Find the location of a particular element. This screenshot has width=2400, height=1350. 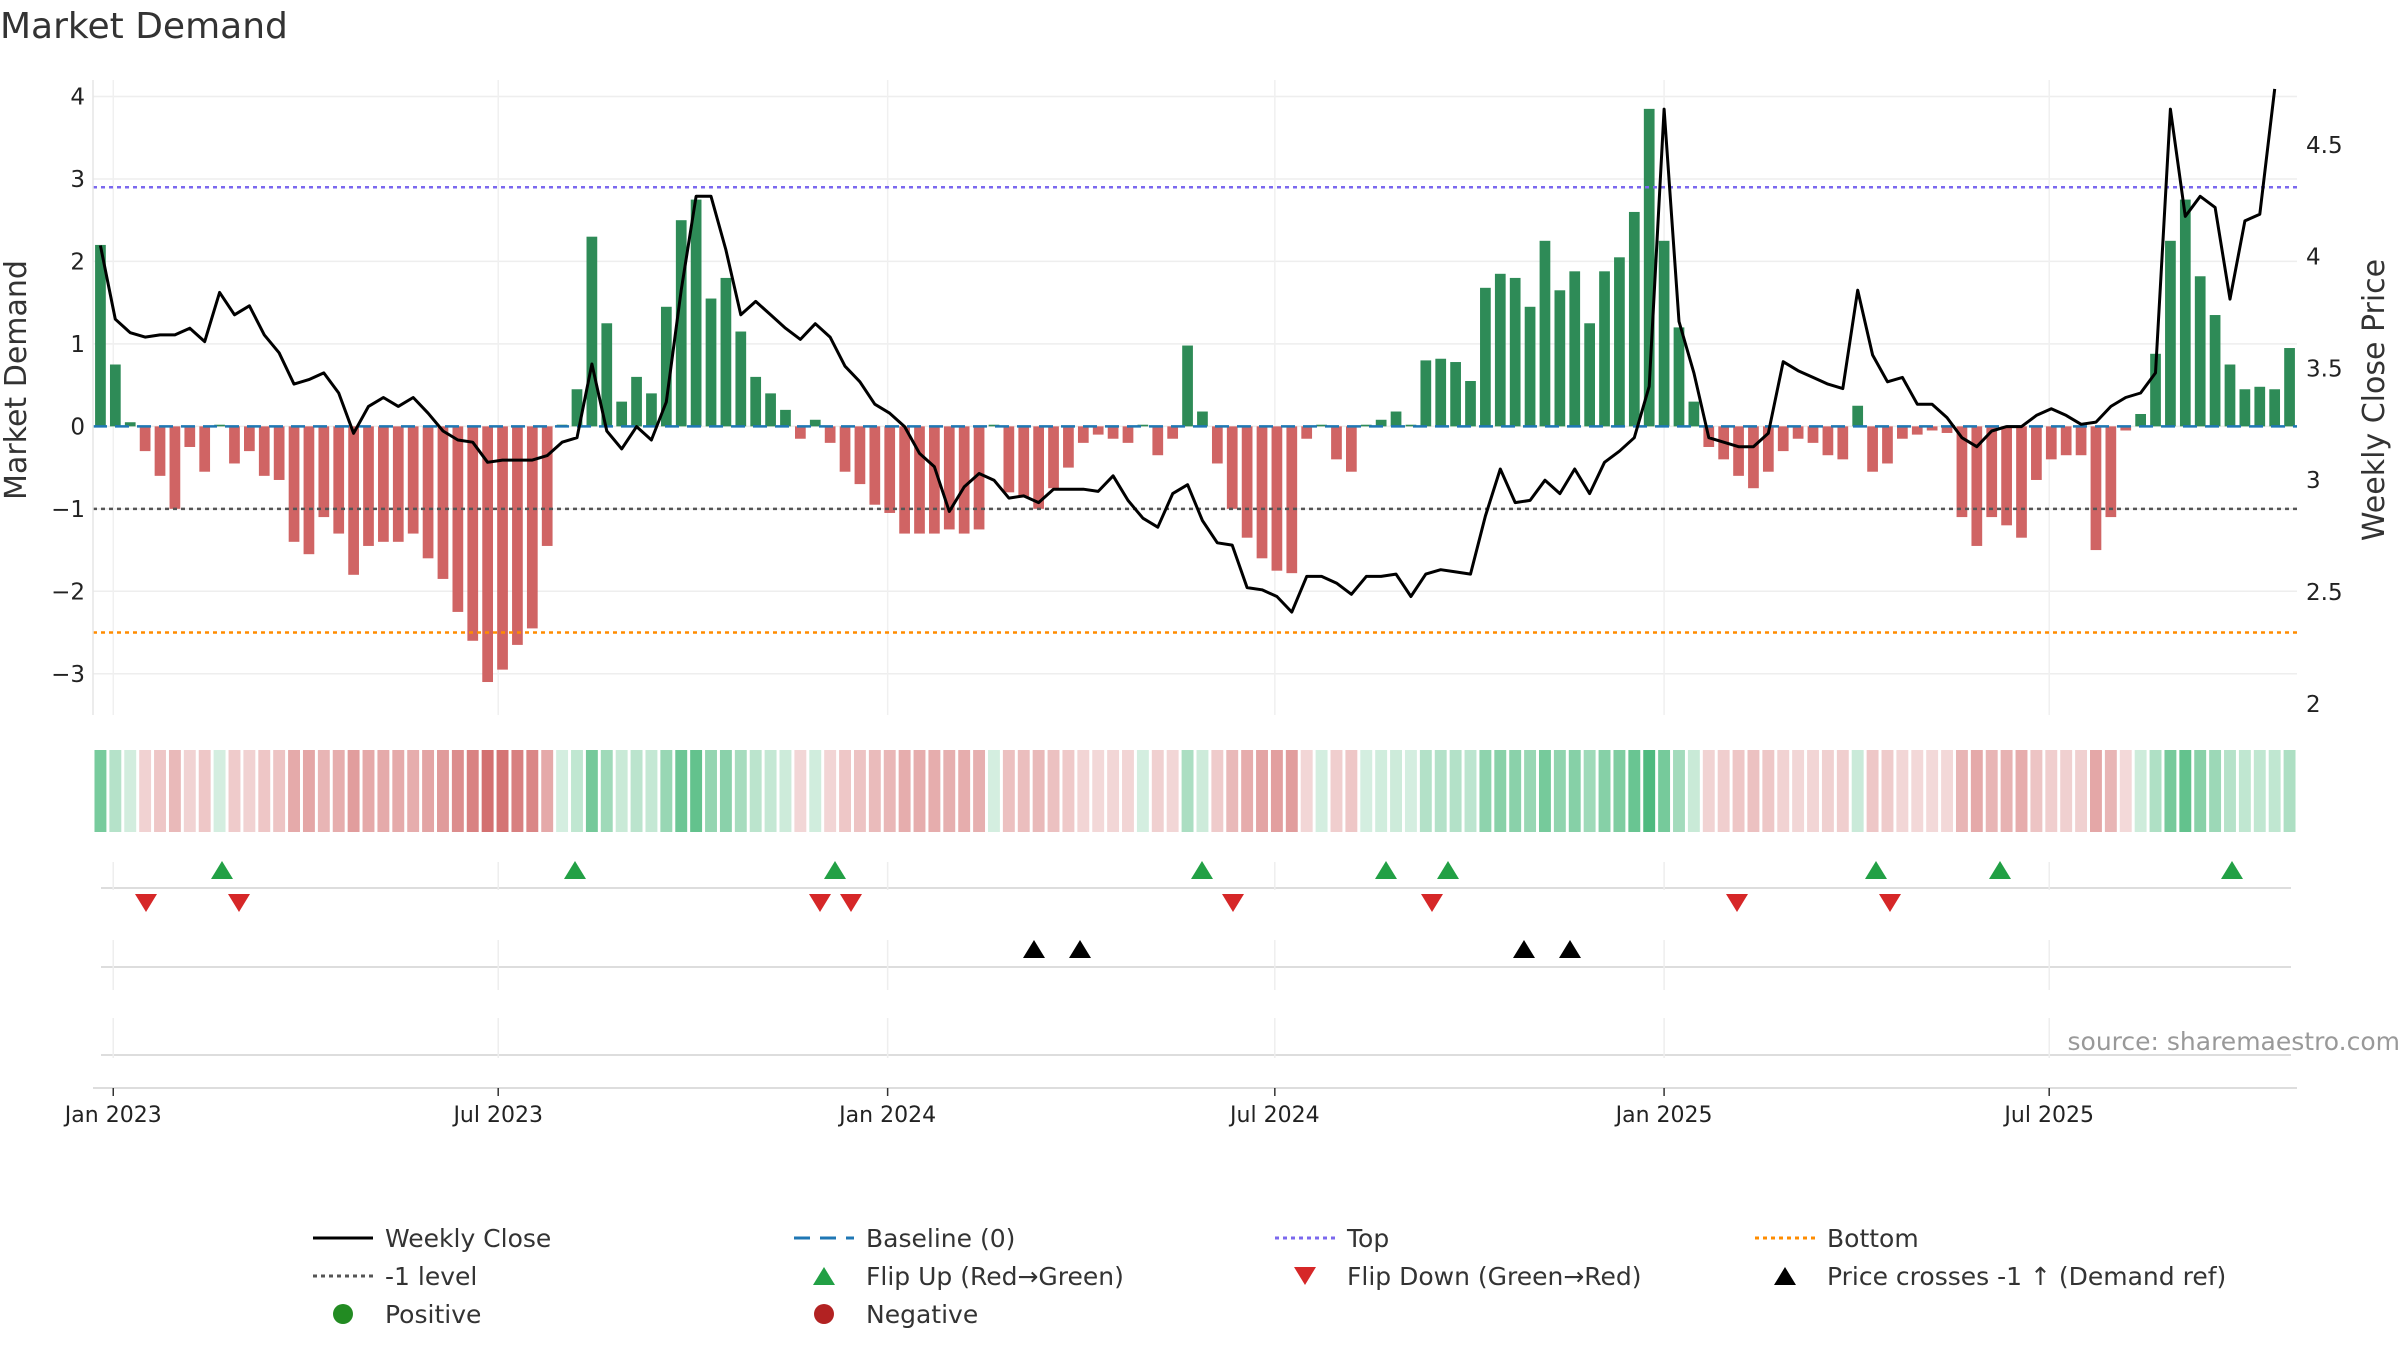

legend-label: Flip Up (Red→Green) is located at coordinates (995, 1276).